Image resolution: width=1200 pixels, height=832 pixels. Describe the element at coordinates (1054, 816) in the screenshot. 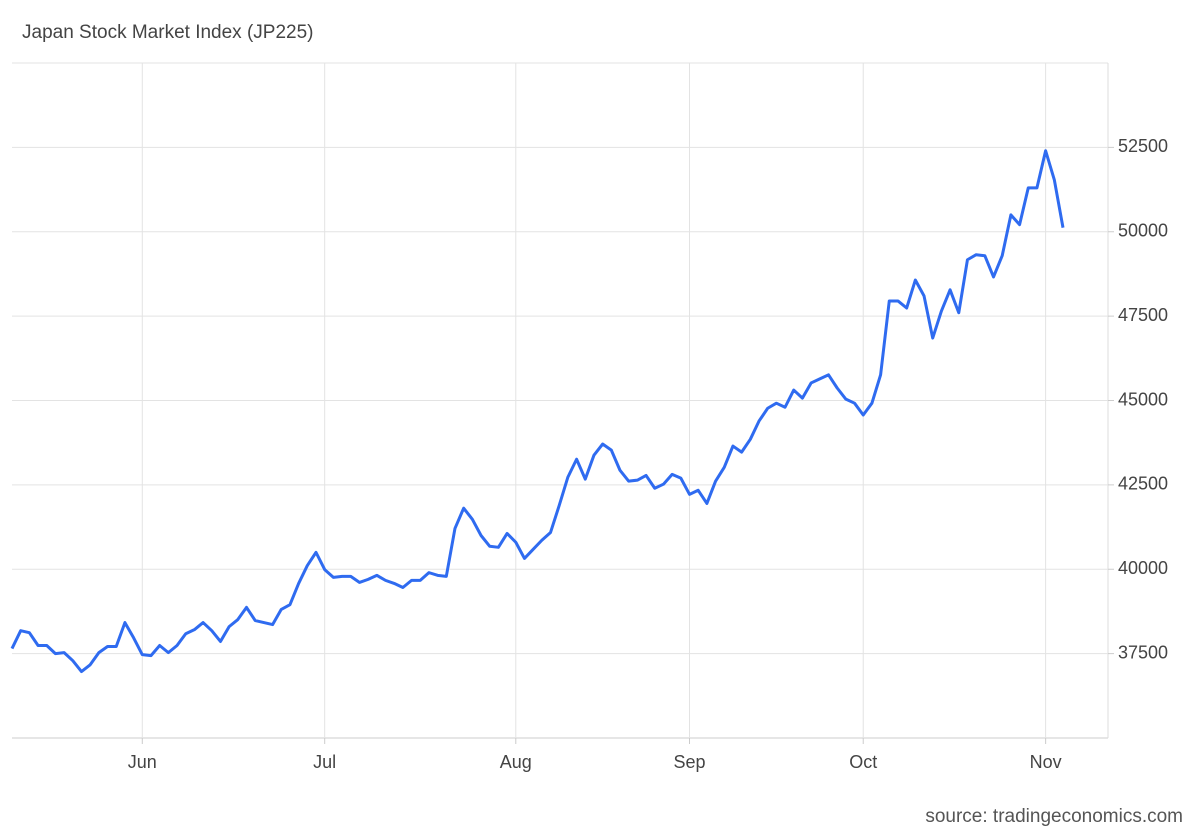

I see `source: source: tradingeconomics.com` at that location.